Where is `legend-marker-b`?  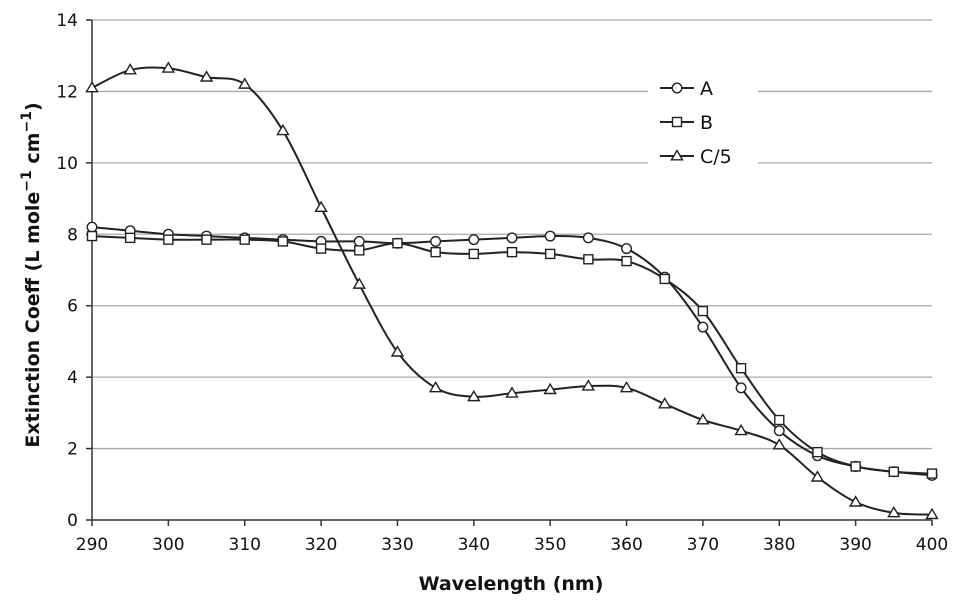
legend-marker-b is located at coordinates (677, 122).